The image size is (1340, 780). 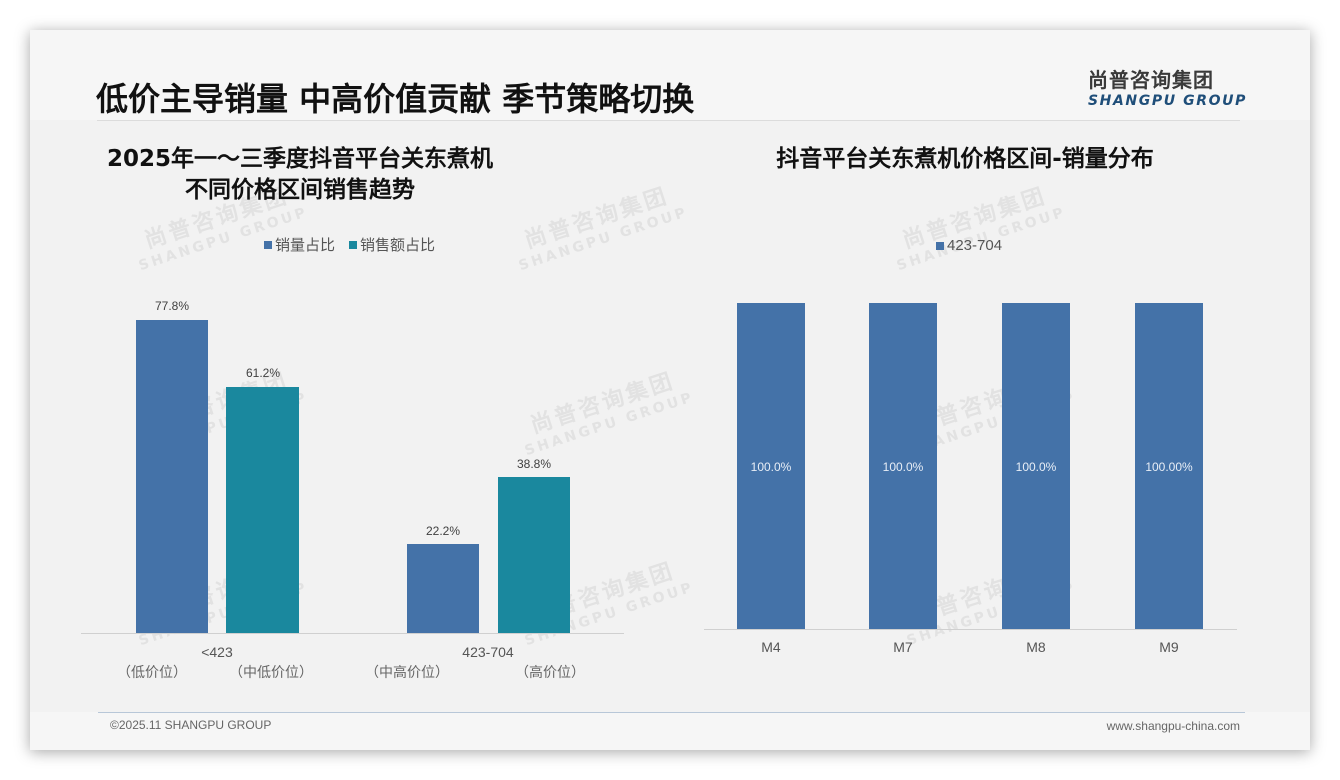 I want to click on left-chart-title-line2: 不同价格区间销售趋势, so click(x=300, y=190).